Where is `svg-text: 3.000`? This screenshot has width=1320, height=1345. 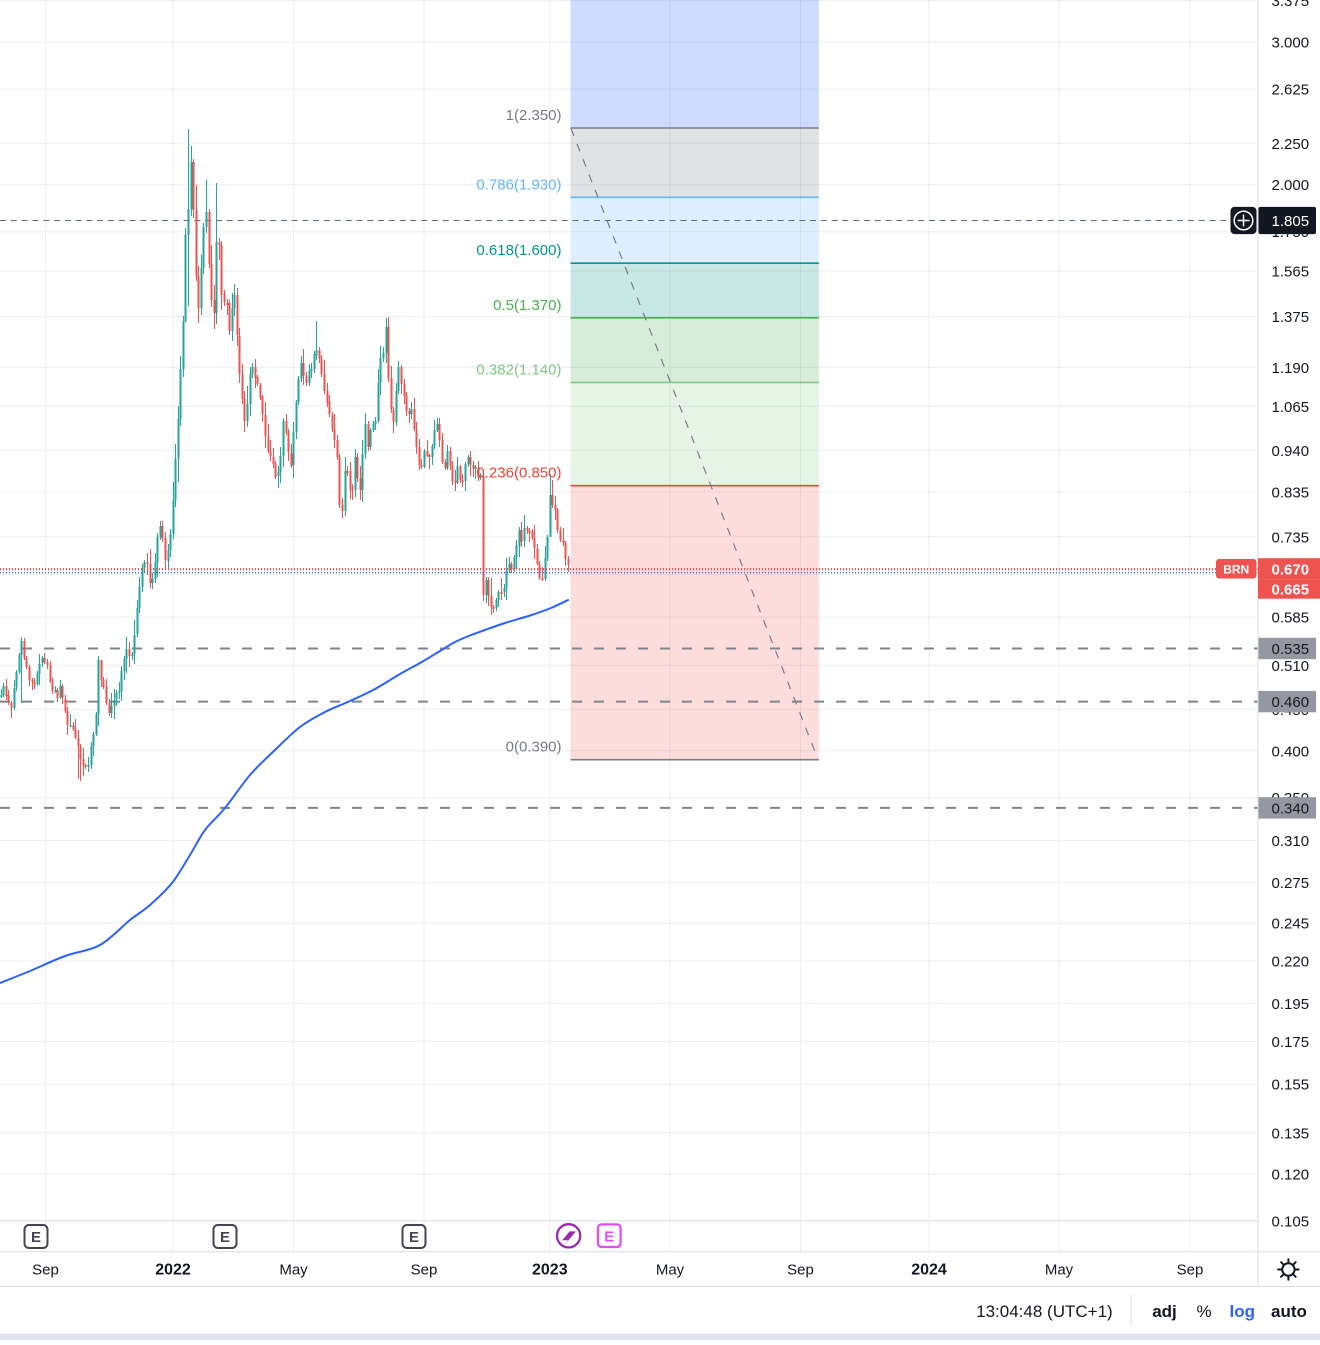 svg-text: 3.000 is located at coordinates (1291, 43).